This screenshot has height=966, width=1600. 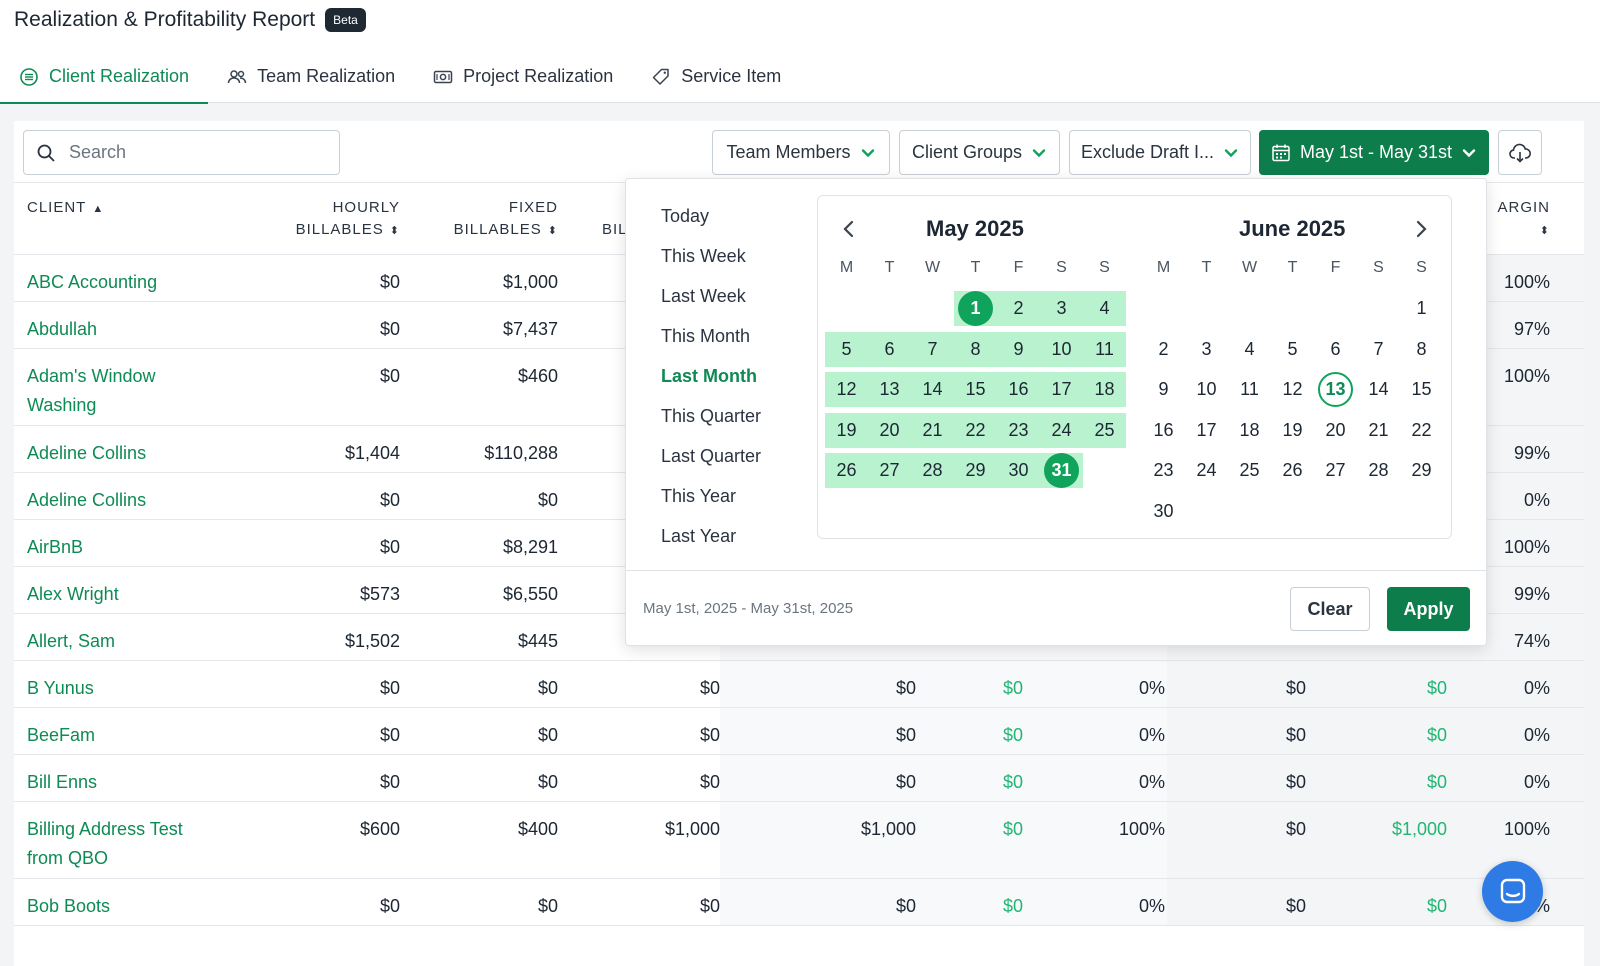 I want to click on preset-item: Last Year, so click(x=699, y=536).